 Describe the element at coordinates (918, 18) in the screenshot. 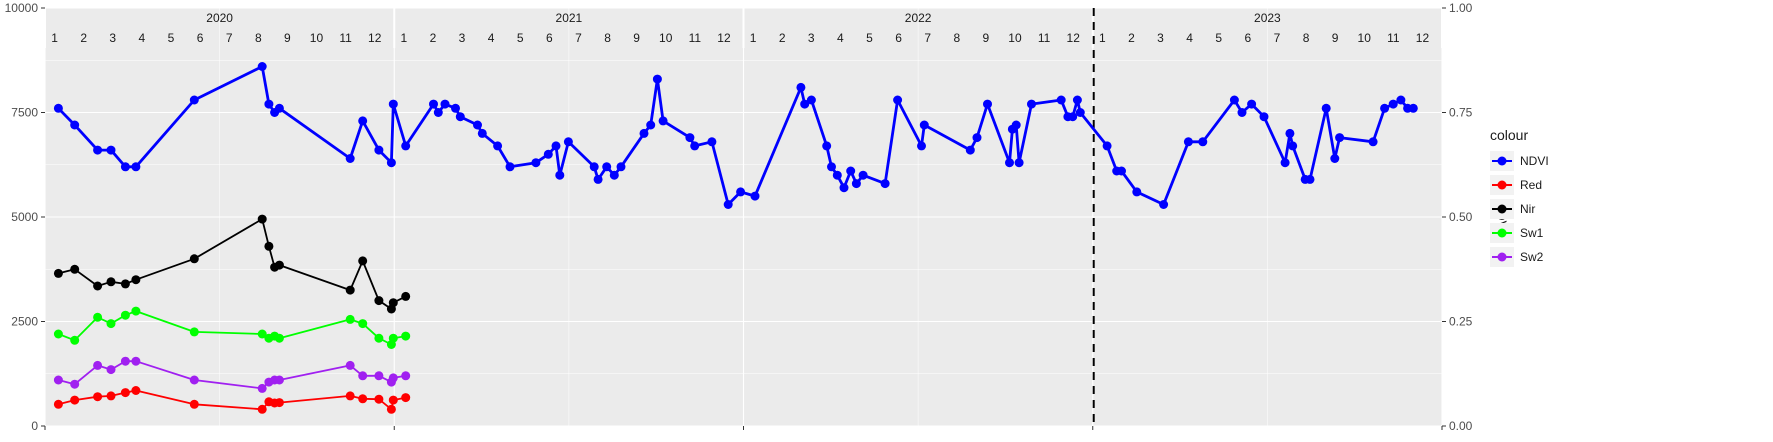

I see `year-label: 2022` at that location.